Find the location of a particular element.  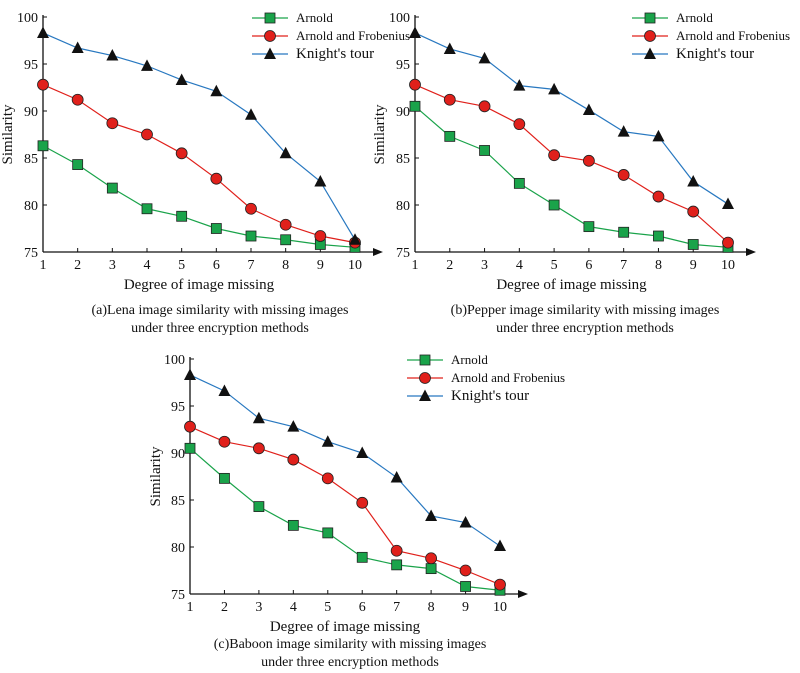

x-tick-label-a-5: 6 is located at coordinates (216, 265).